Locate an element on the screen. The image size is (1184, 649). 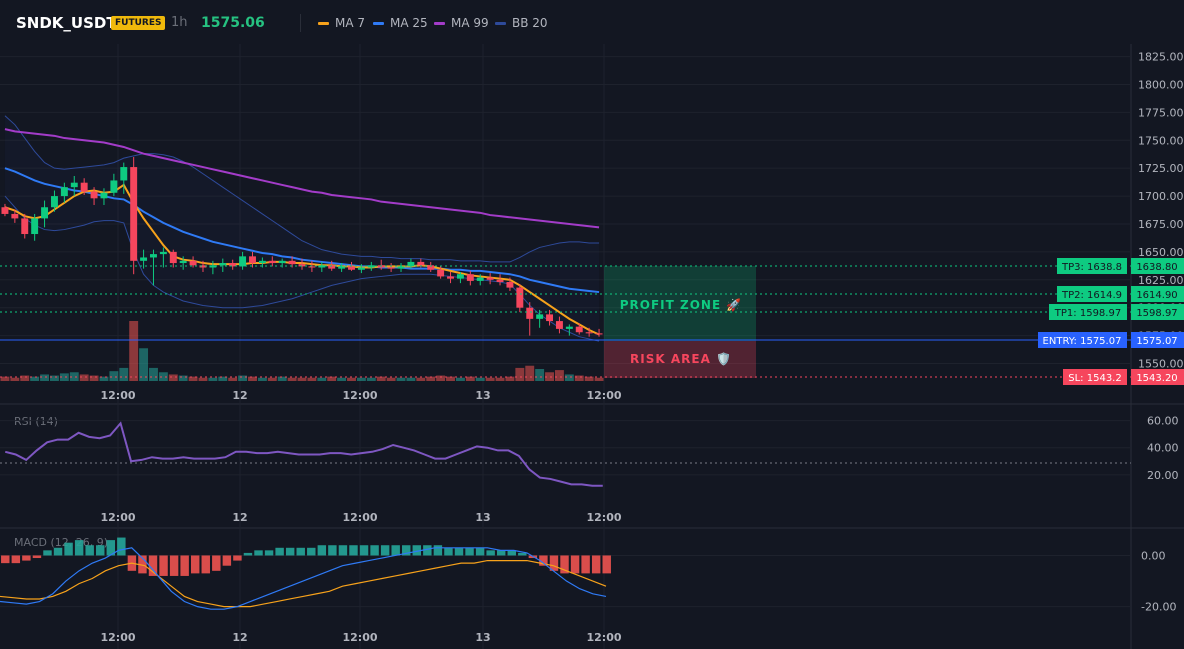
risk-zone is located at coordinates (680, 359).